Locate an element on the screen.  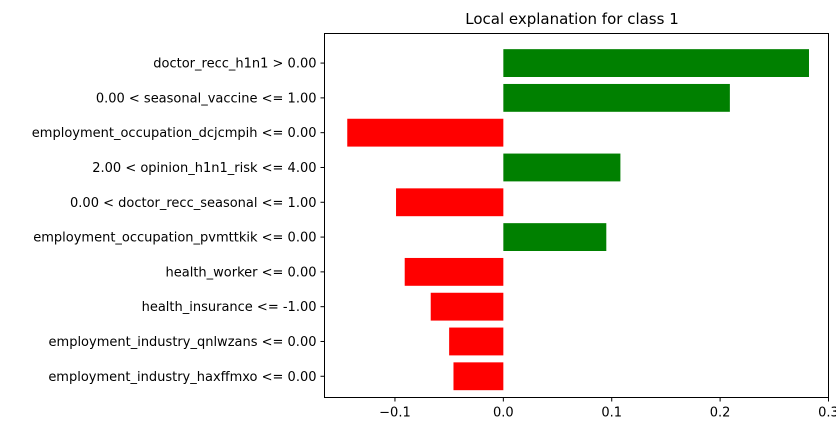
y-tick-label: doctor_recc_h1n1 > 0.00 is located at coordinates (234, 64).